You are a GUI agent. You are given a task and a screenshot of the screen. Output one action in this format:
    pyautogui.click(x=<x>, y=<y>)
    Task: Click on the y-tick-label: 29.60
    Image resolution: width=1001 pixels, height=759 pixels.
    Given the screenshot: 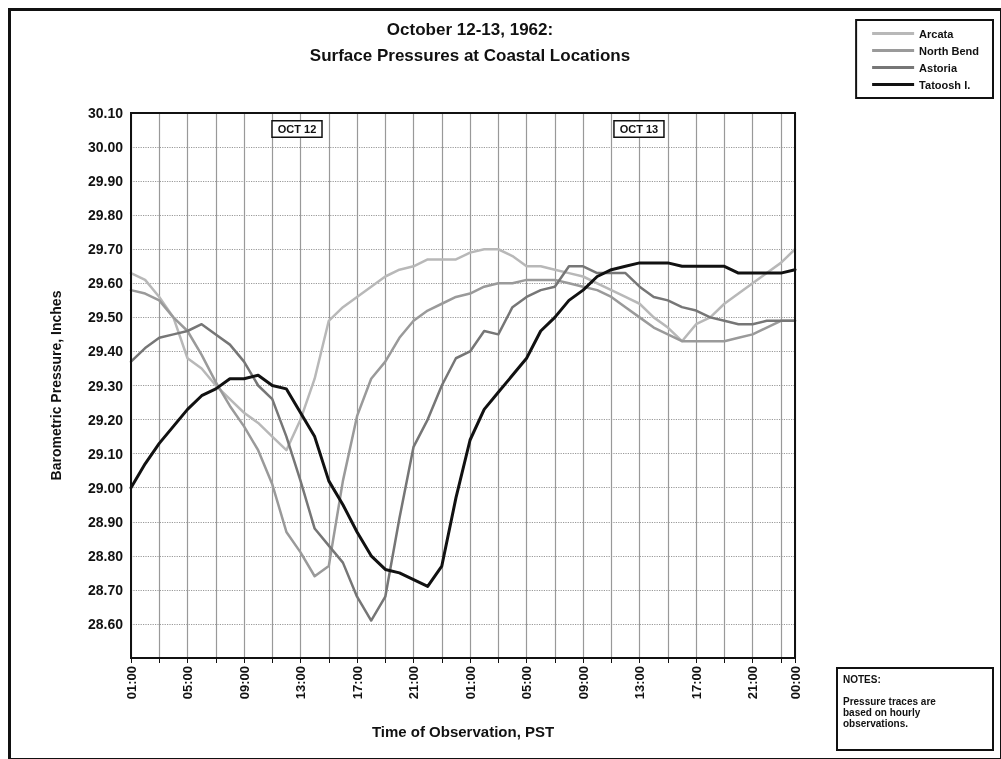 What is the action you would take?
    pyautogui.click(x=105, y=283)
    